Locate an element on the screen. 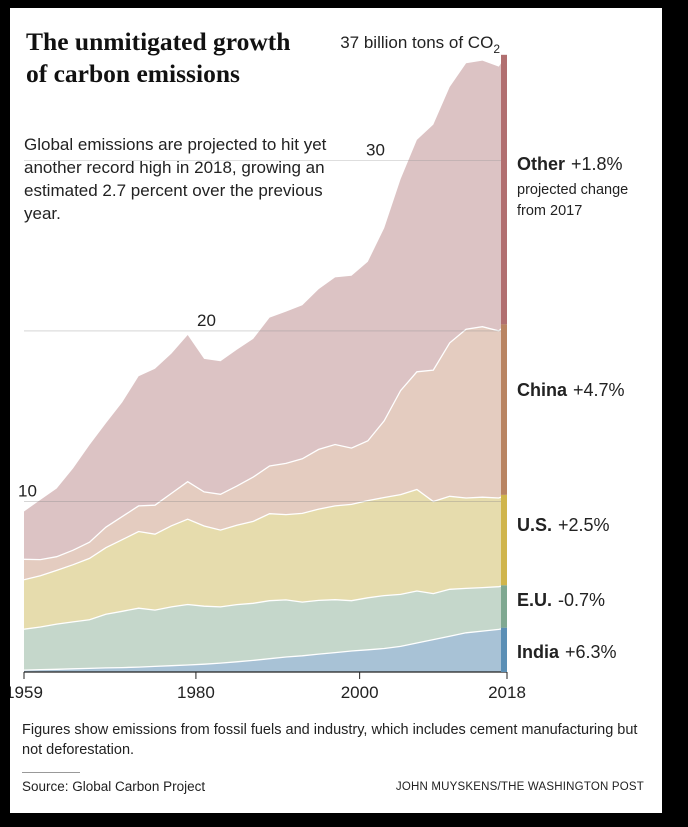 This screenshot has height=827, width=688. legend-bar-e-u is located at coordinates (504, 606).